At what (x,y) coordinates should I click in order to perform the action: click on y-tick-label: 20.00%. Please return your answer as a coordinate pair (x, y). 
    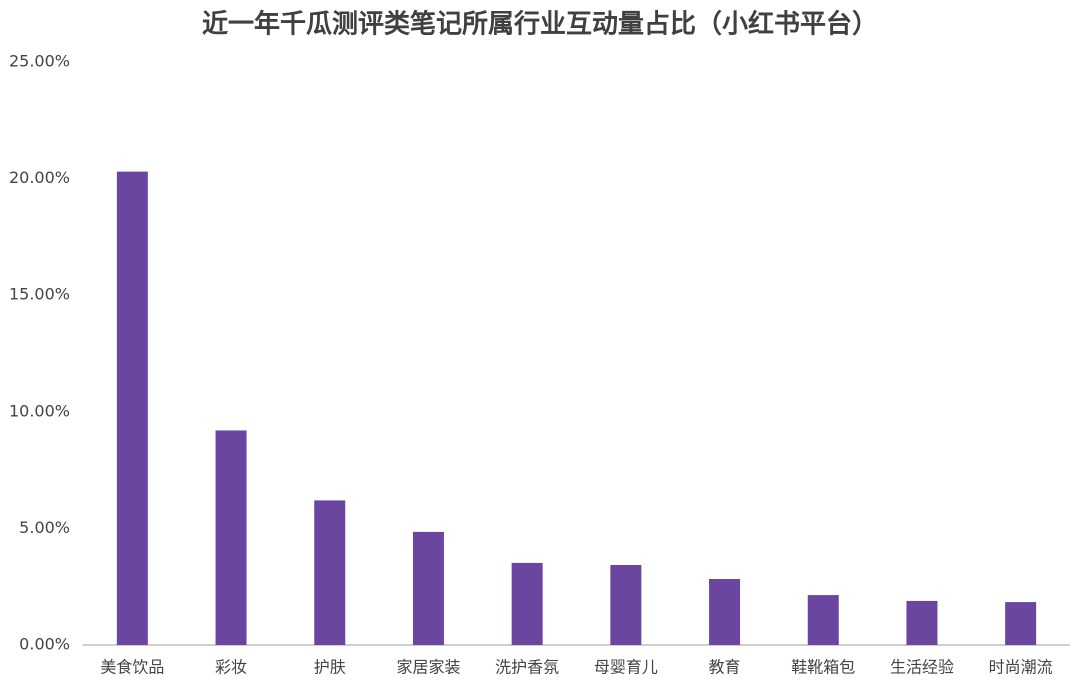
    Looking at the image, I should click on (39, 177).